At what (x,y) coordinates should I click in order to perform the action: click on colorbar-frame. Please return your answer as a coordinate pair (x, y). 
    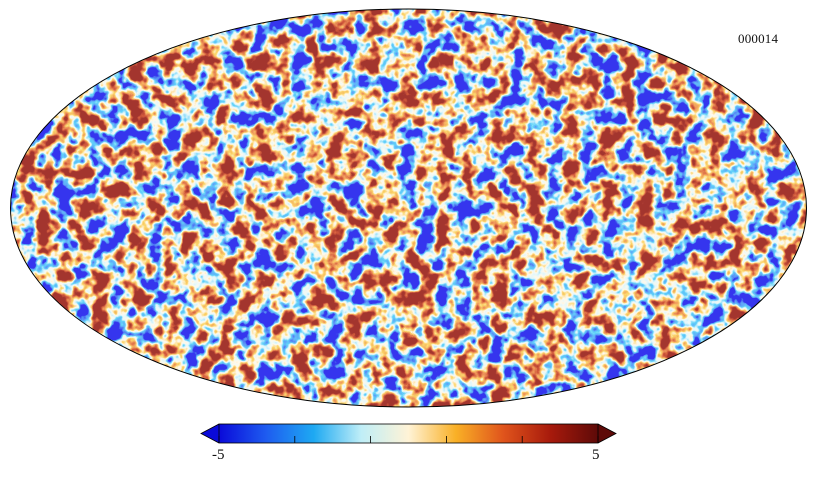
    Looking at the image, I should click on (408, 433).